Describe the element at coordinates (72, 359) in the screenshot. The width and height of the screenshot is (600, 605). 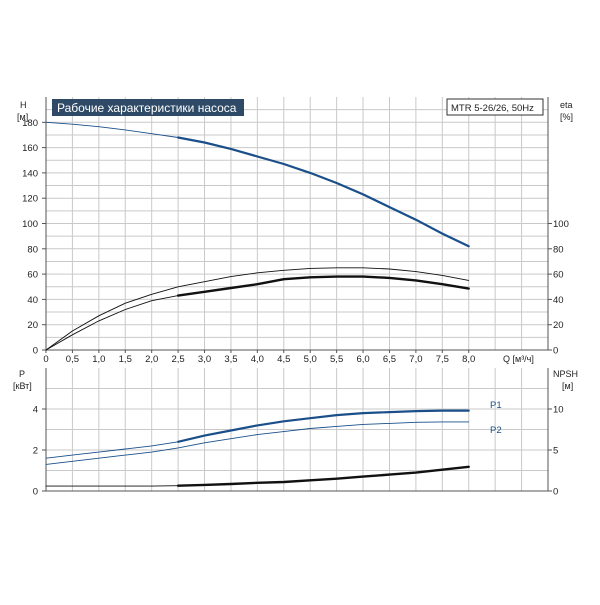
I see `tick-label-q: 0,5` at that location.